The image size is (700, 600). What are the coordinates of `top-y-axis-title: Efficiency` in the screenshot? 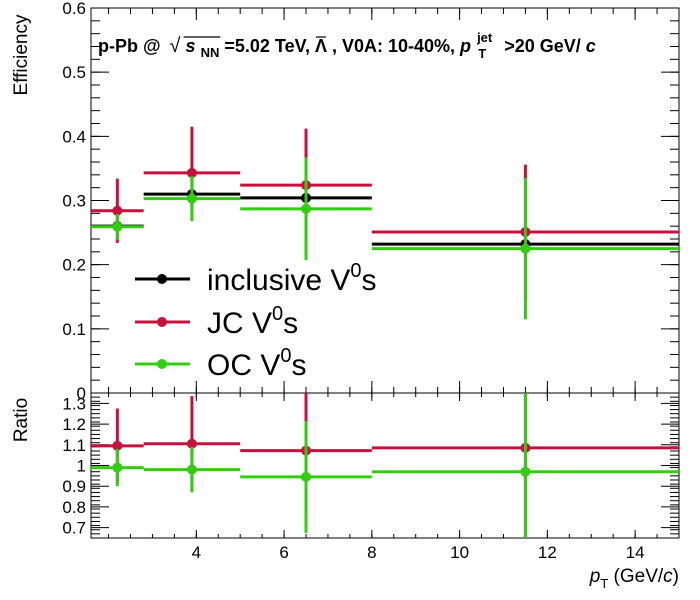 It's located at (21, 54).